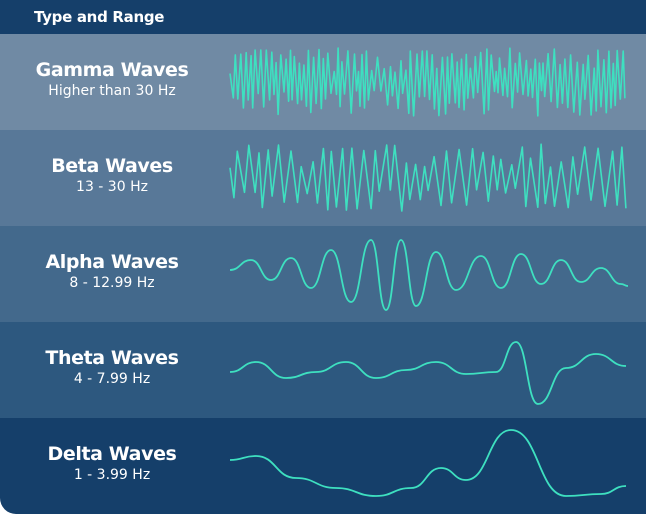 This screenshot has width=646, height=514. I want to click on beta-waveform, so click(428, 177).